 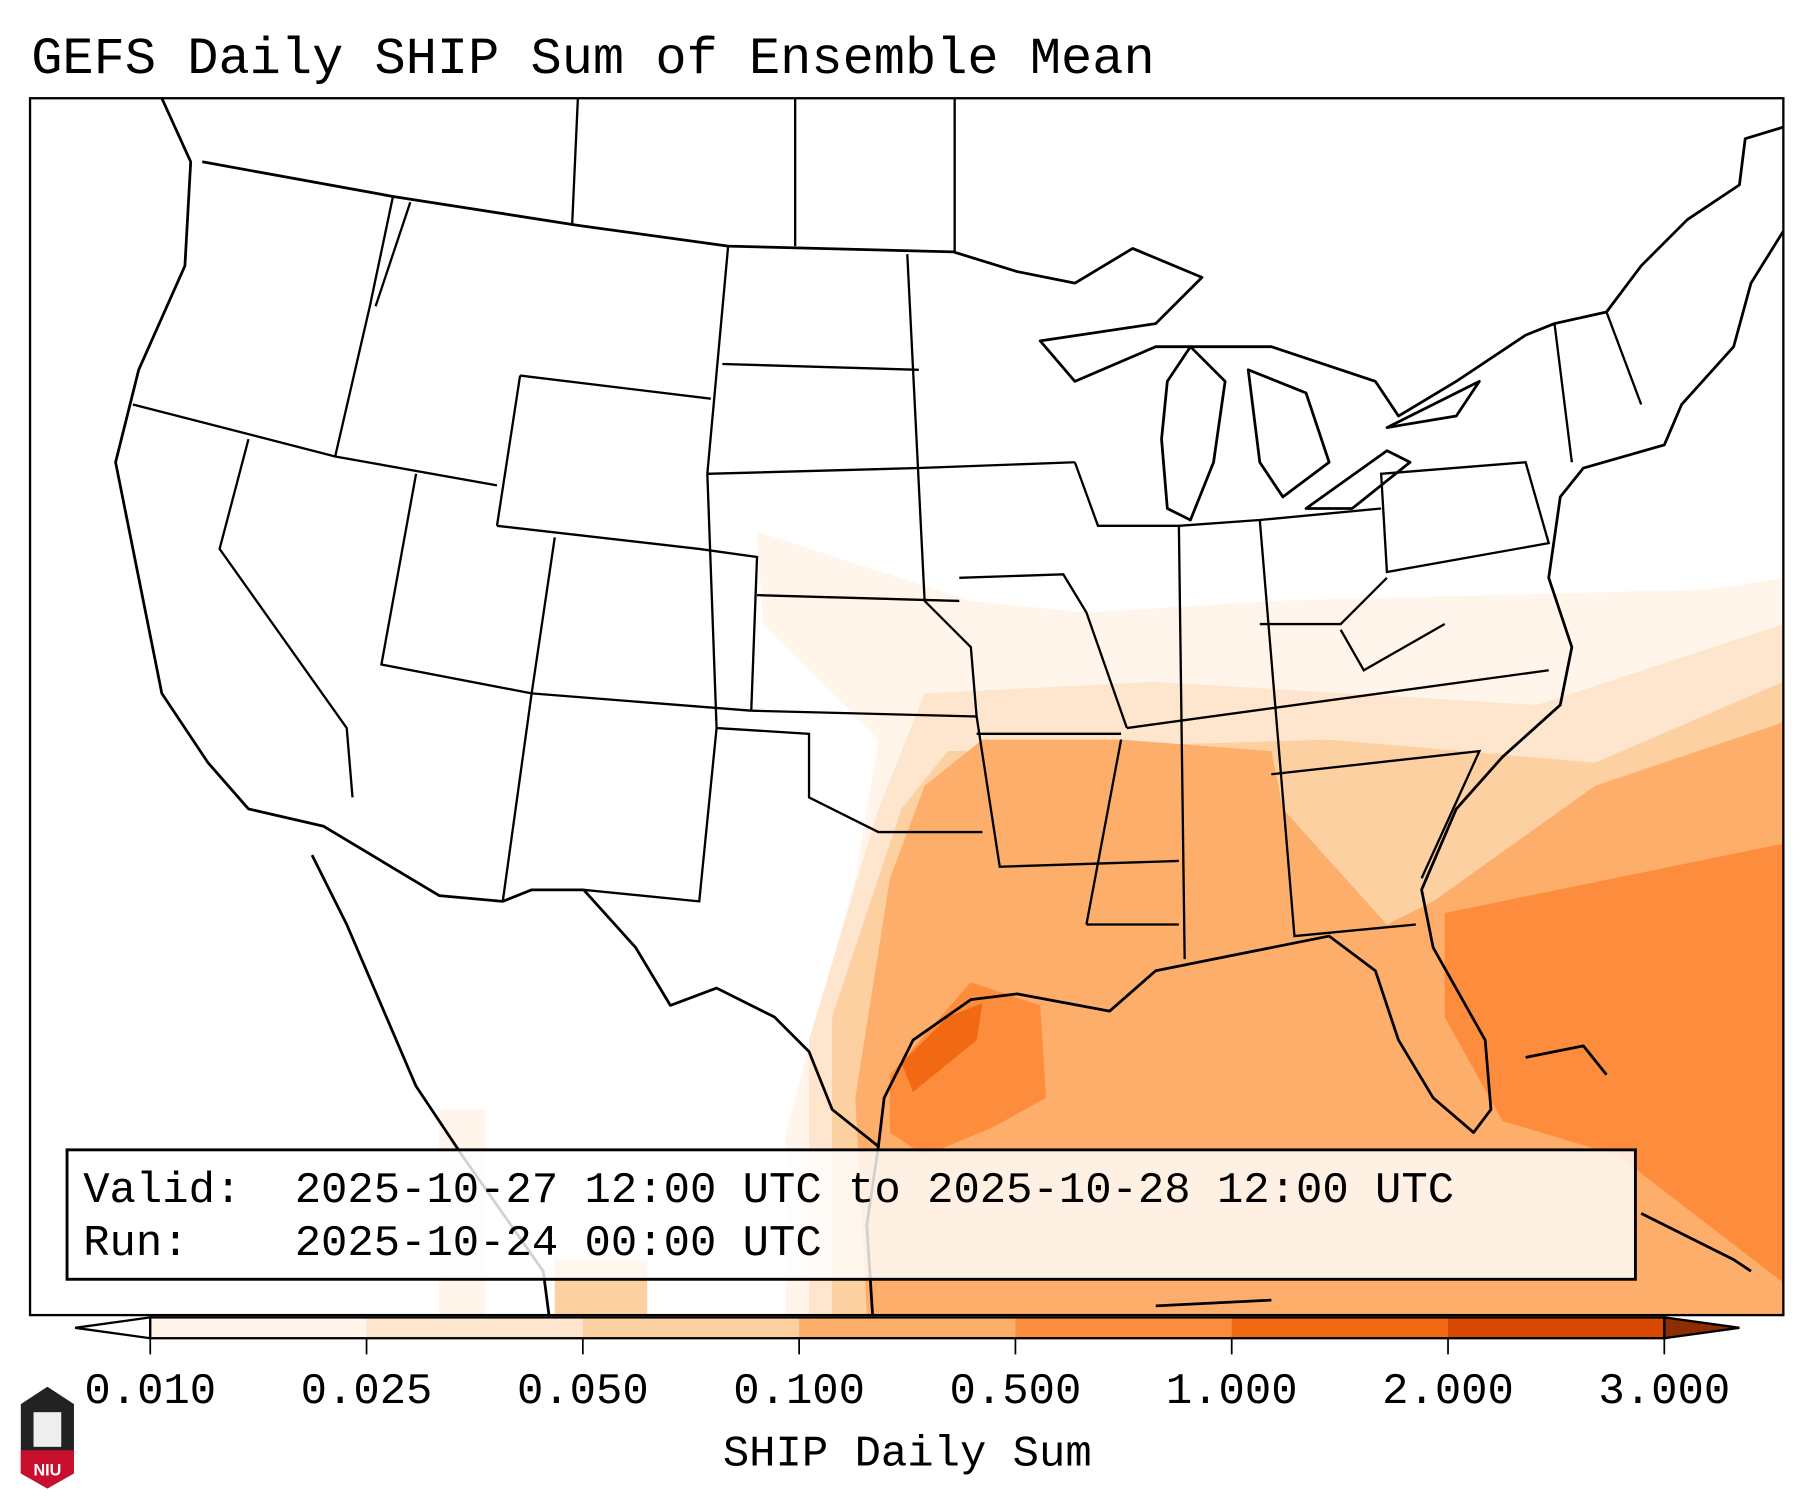 What do you see at coordinates (150, 1392) in the screenshot?
I see `colorbar-tick-label: 0.010` at bounding box center [150, 1392].